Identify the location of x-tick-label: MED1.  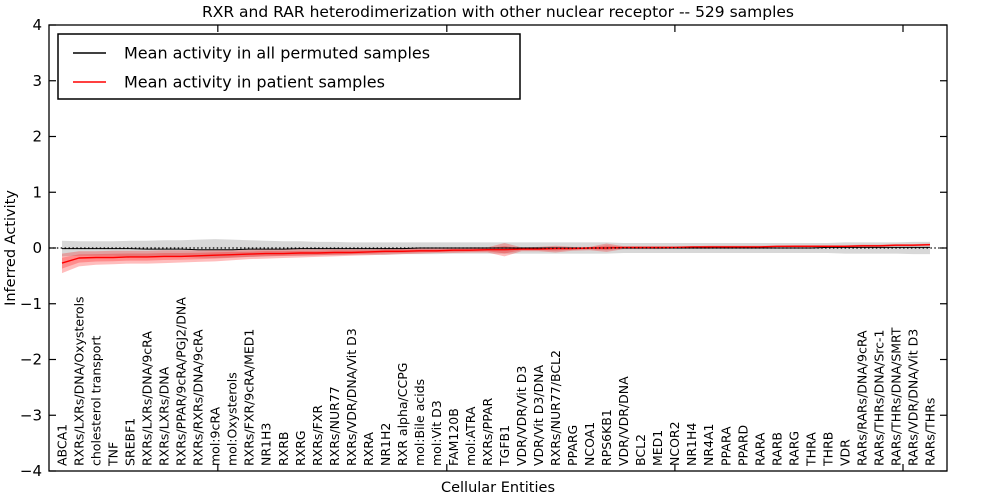
(657, 448).